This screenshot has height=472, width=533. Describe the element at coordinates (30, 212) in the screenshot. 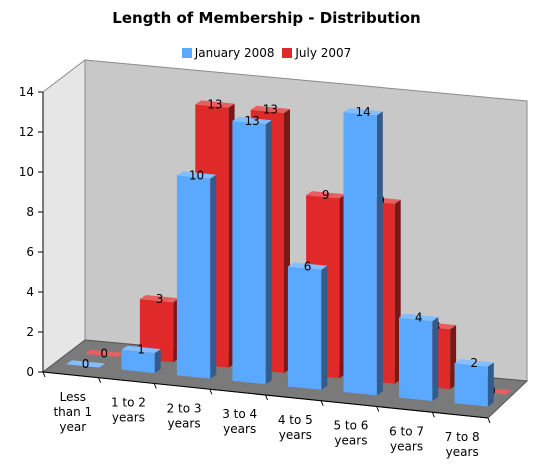

I see `y-tick-label: 8` at that location.